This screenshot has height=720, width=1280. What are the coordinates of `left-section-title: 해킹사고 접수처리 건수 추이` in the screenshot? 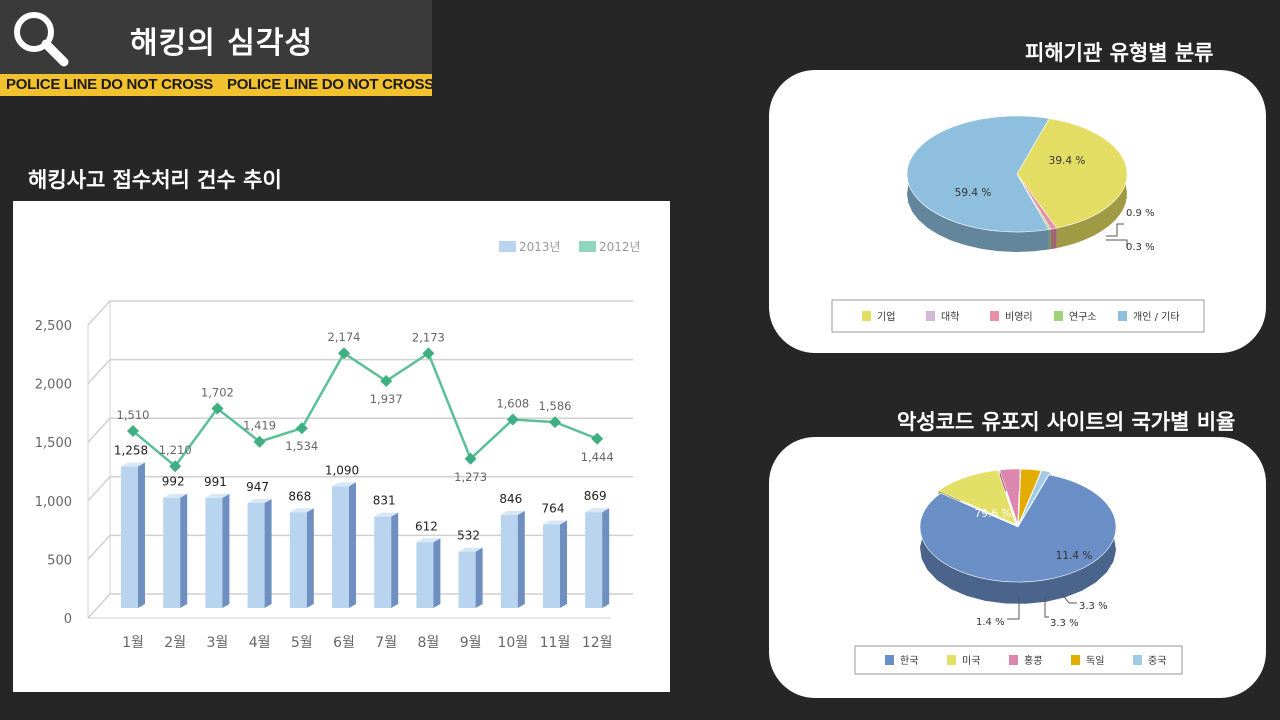 It's located at (155, 180).